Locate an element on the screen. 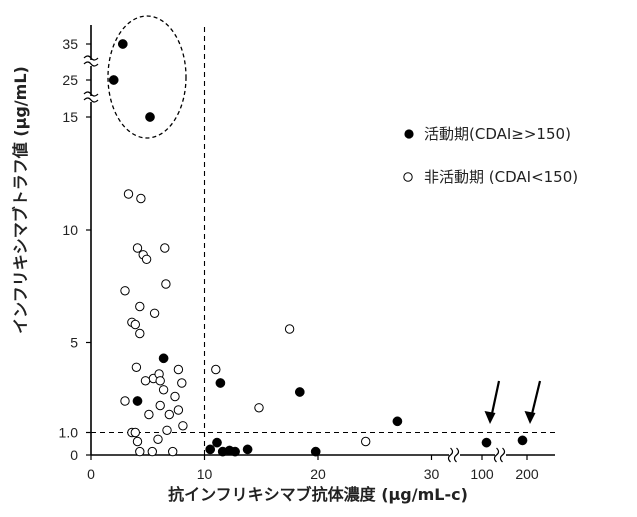 The height and width of the screenshot is (517, 637). y-axis-title: インフリキシマブトラフ値 (μg/mL) is located at coordinates (20, 200).